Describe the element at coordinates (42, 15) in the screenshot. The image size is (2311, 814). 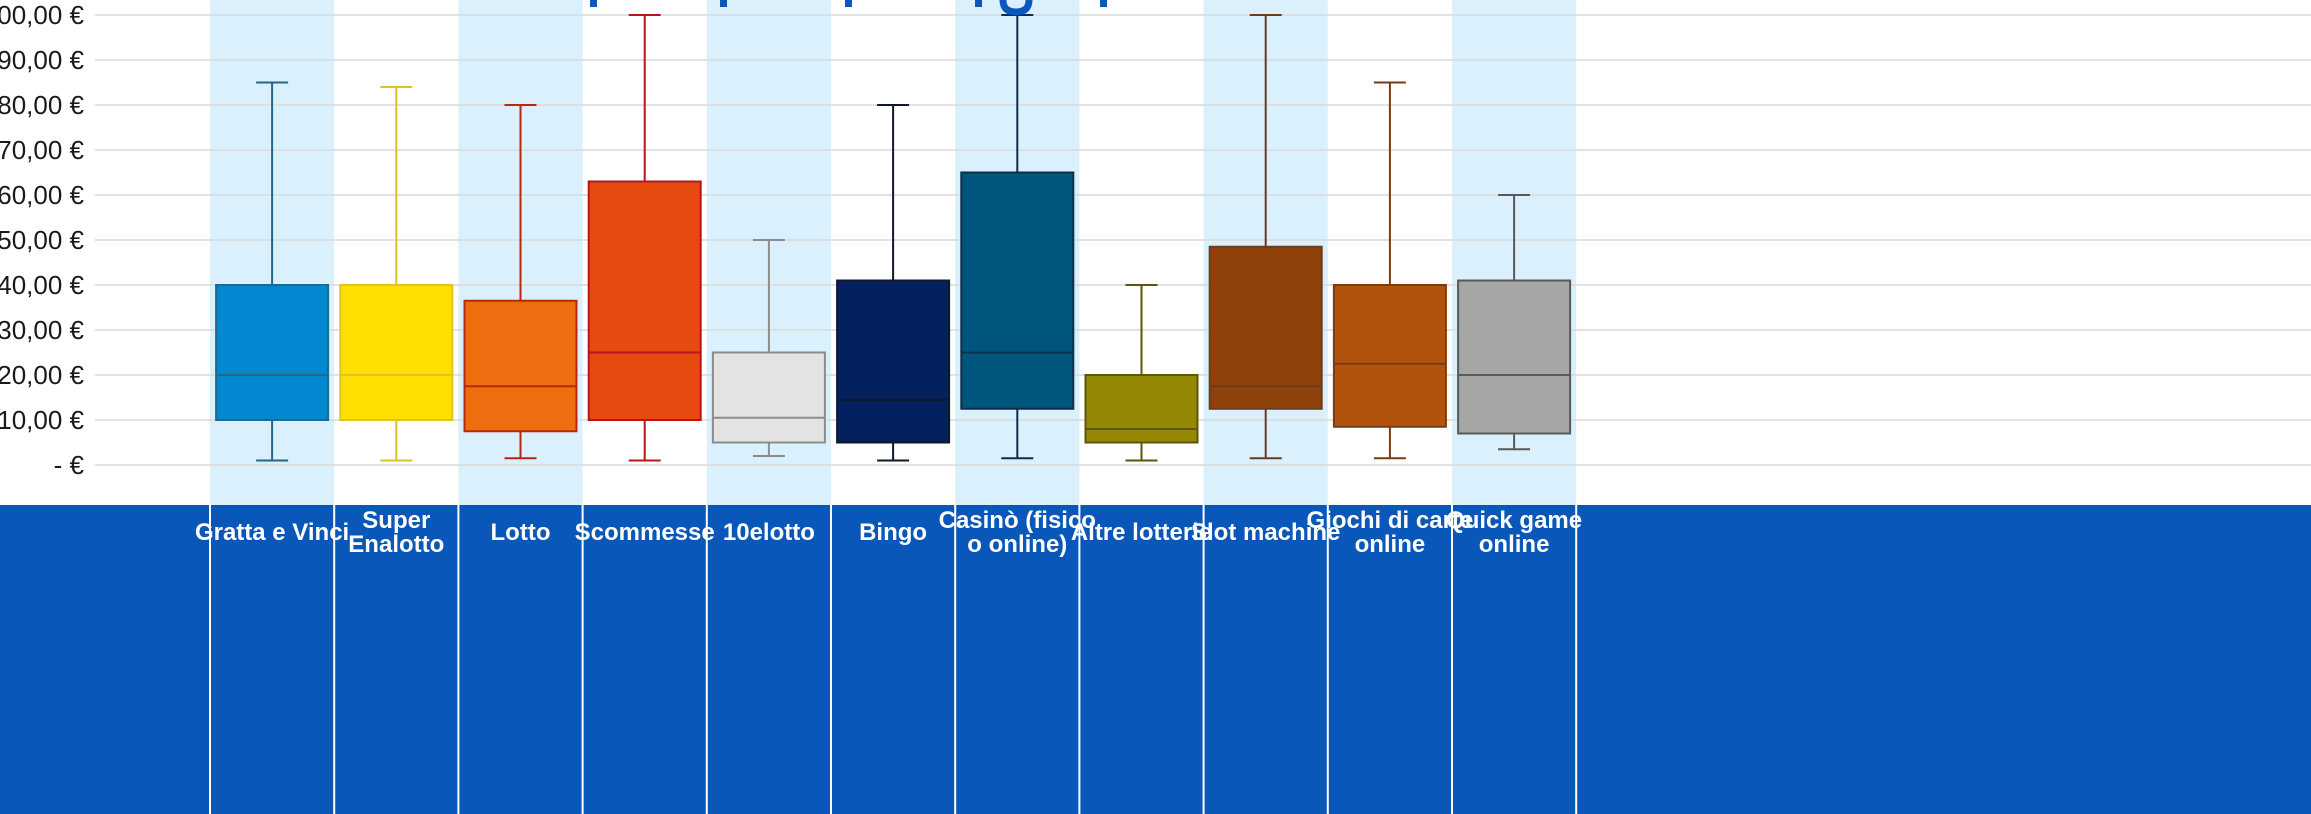
I see `y-tick-label: 100,00 €` at that location.